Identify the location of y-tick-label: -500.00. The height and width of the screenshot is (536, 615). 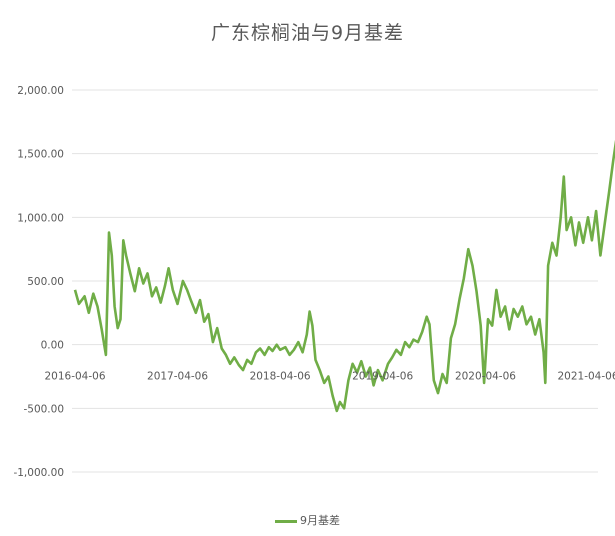
(43, 409).